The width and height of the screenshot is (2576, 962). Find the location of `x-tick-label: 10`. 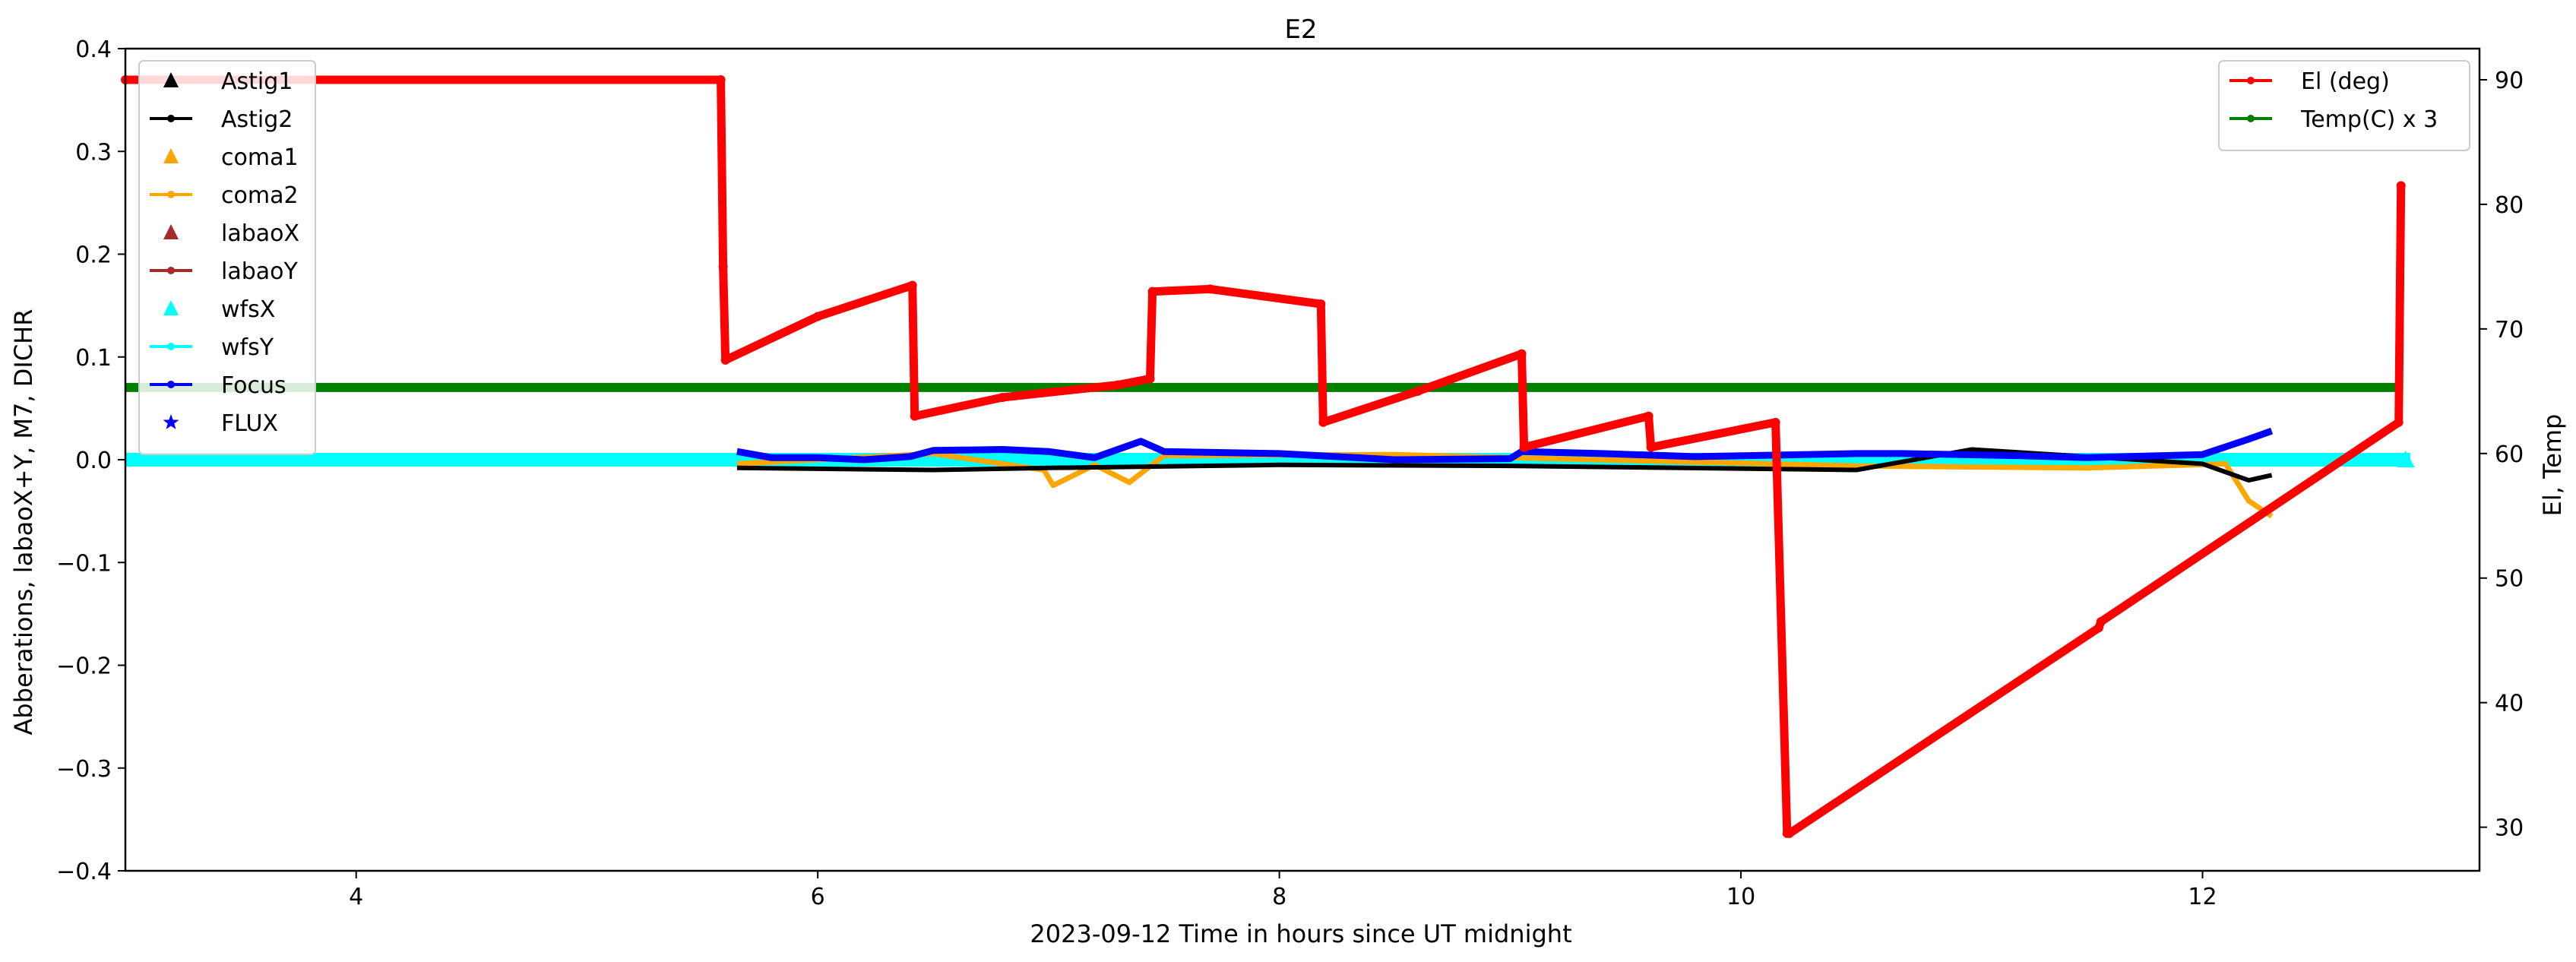

x-tick-label: 10 is located at coordinates (1740, 897).